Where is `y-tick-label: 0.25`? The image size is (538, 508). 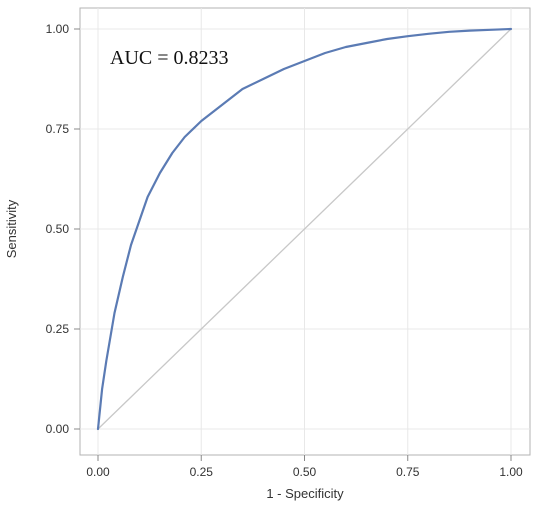 y-tick-label: 0.25 is located at coordinates (58, 329).